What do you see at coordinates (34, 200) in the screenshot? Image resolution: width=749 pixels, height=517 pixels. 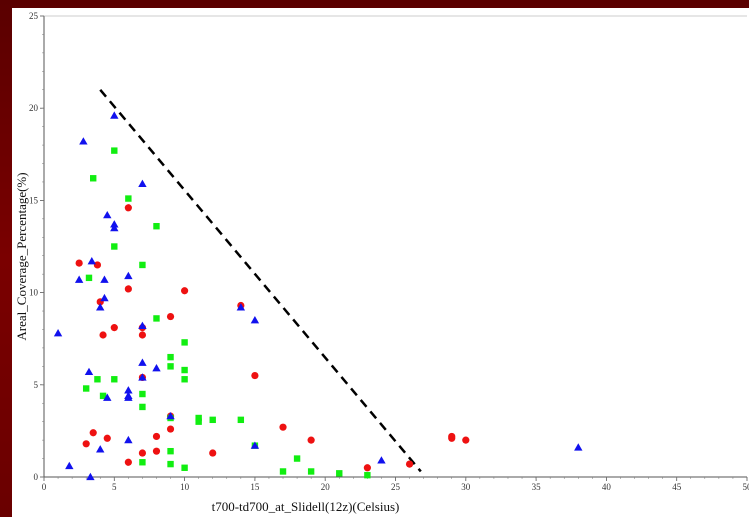 I see `y-tick-label: 15` at bounding box center [34, 200].